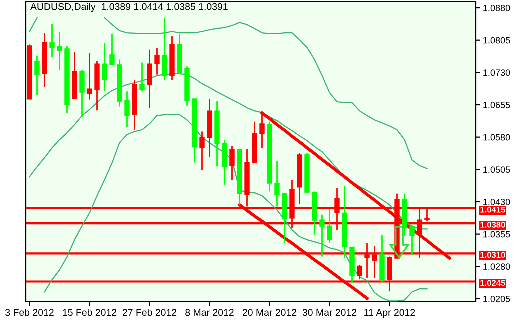 The width and height of the screenshot is (520, 320). What do you see at coordinates (493, 255) in the screenshot?
I see `ref-line-label: 1.0310` at bounding box center [493, 255].